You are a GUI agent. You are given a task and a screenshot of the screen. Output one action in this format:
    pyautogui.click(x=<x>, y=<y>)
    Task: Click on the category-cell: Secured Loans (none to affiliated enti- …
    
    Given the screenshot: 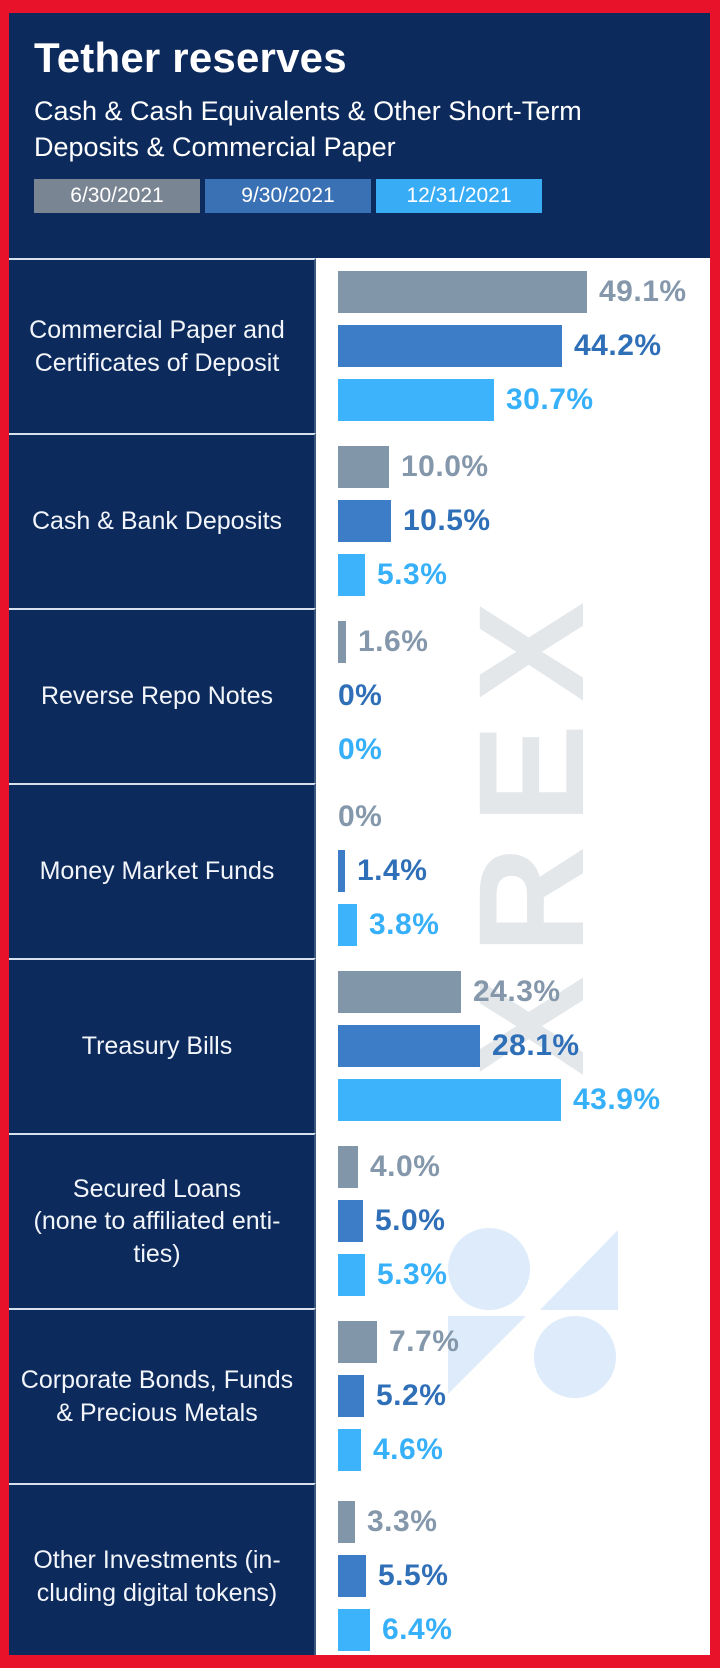 What is the action you would take?
    pyautogui.click(x=158, y=1220)
    